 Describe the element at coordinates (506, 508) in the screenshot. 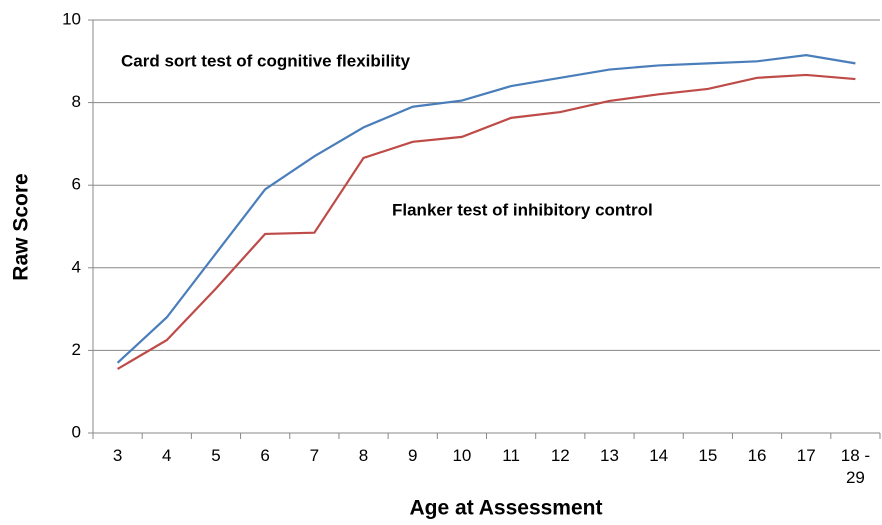

I see `x-axis-title: Age at Assessment` at that location.